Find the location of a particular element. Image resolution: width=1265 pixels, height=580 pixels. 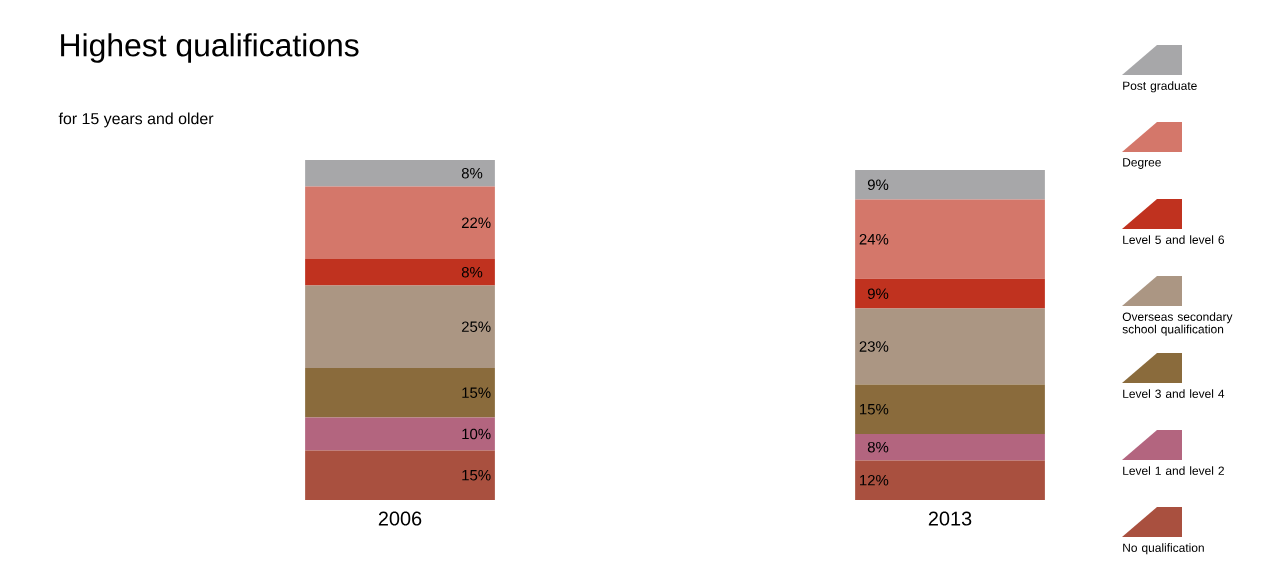

text: No qualification is located at coordinates (1163, 549).